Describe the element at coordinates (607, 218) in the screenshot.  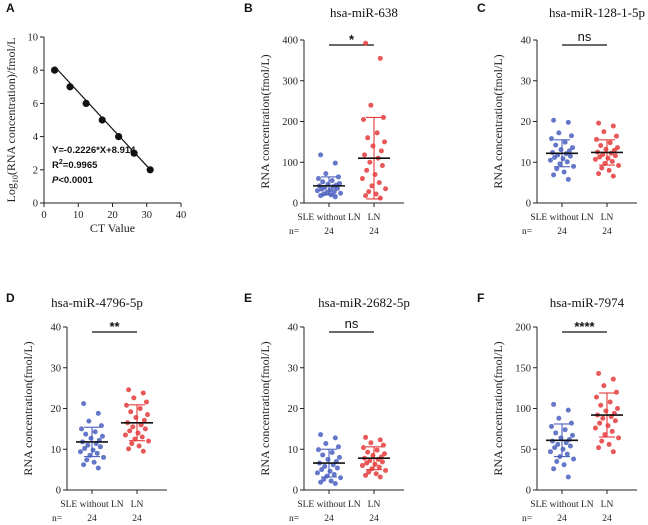
I see `c-category-label: LN` at that location.